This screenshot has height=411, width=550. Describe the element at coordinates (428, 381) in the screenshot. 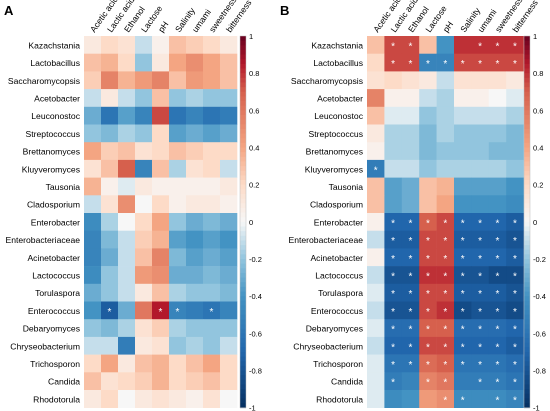

I see `panel-b-cell-r19-c3` at that location.